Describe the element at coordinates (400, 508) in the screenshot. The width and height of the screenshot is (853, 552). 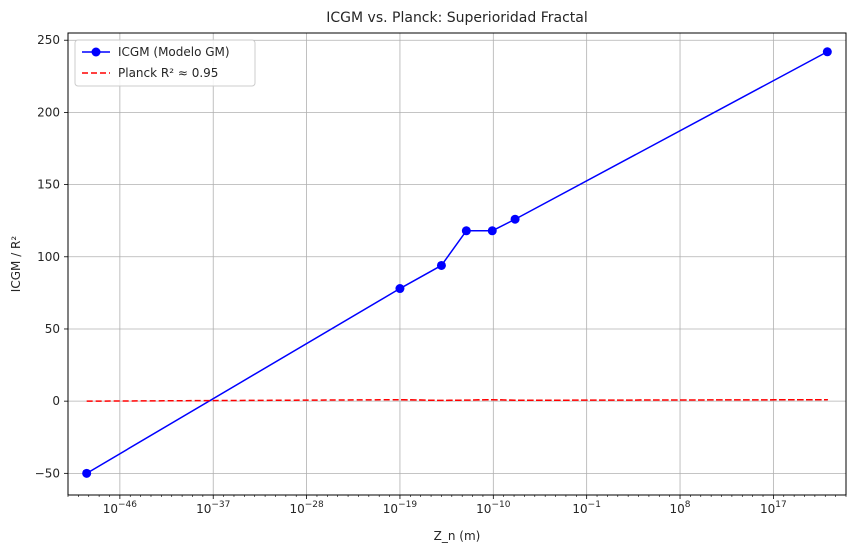
I see `x-tick-label: 10⁻¹⁹` at that location.